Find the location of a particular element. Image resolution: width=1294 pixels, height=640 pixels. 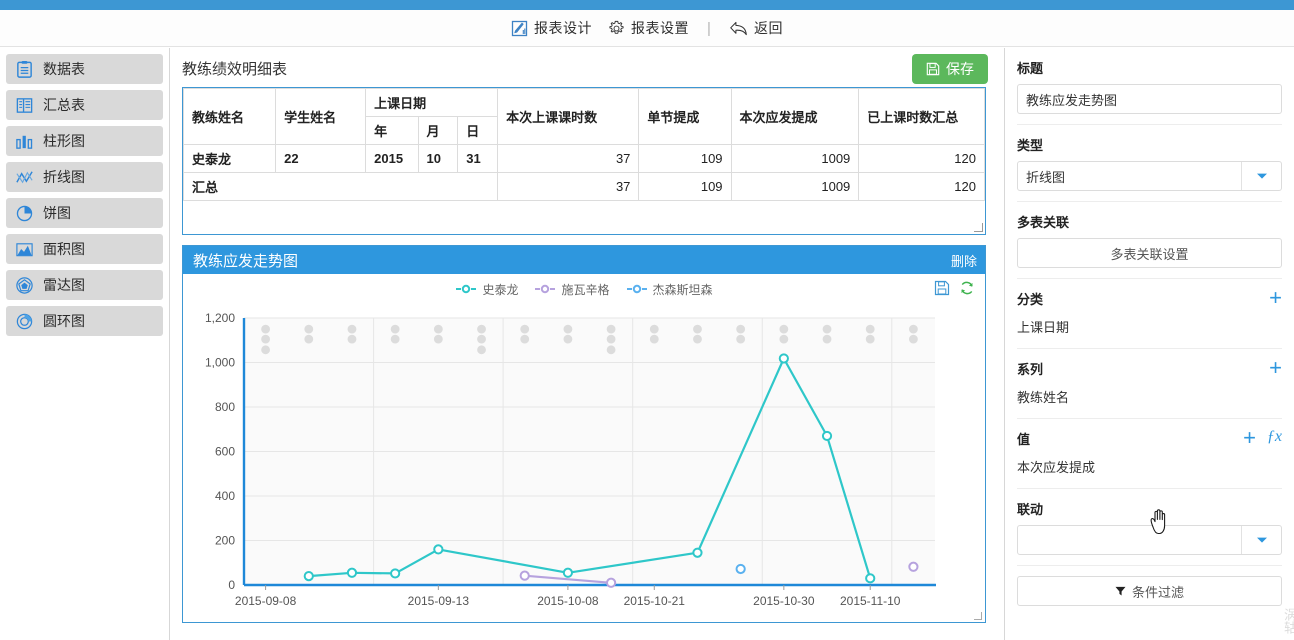

chart-resize-handle is located at coordinates (978, 616).